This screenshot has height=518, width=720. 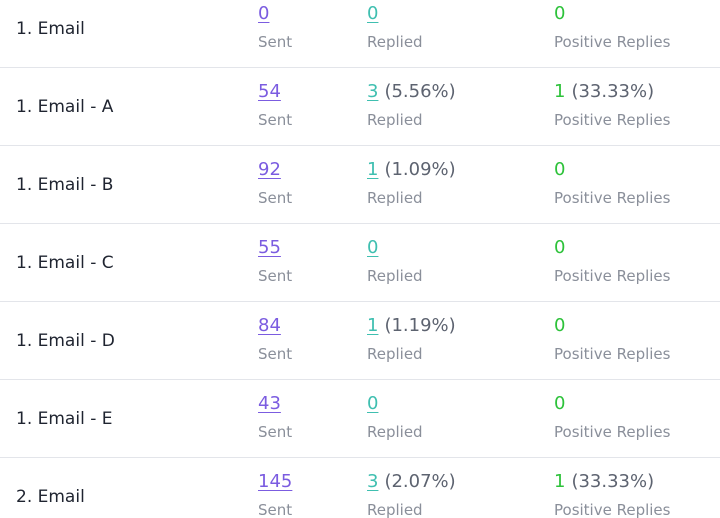 What do you see at coordinates (275, 481) in the screenshot?
I see `sent-count-link: 145` at bounding box center [275, 481].